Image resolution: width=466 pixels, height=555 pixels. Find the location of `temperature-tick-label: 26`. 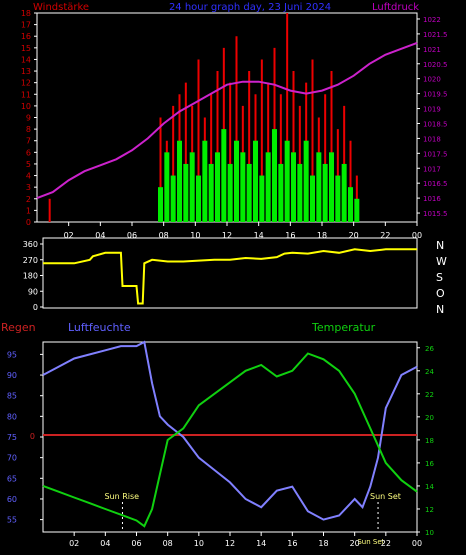

temperature-tick-label: 26 is located at coordinates (429, 349).